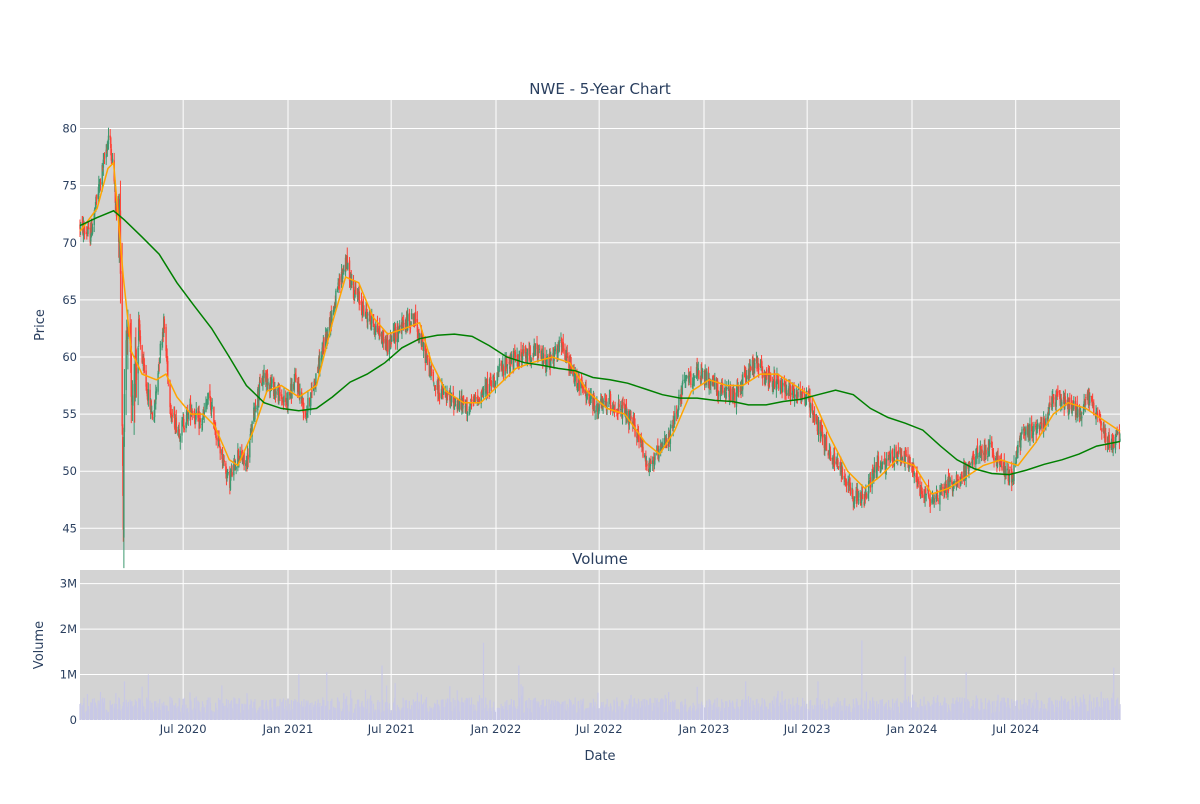  Describe the element at coordinates (600, 559) in the screenshot. I see `volume-subplot-title: Volume` at that location.